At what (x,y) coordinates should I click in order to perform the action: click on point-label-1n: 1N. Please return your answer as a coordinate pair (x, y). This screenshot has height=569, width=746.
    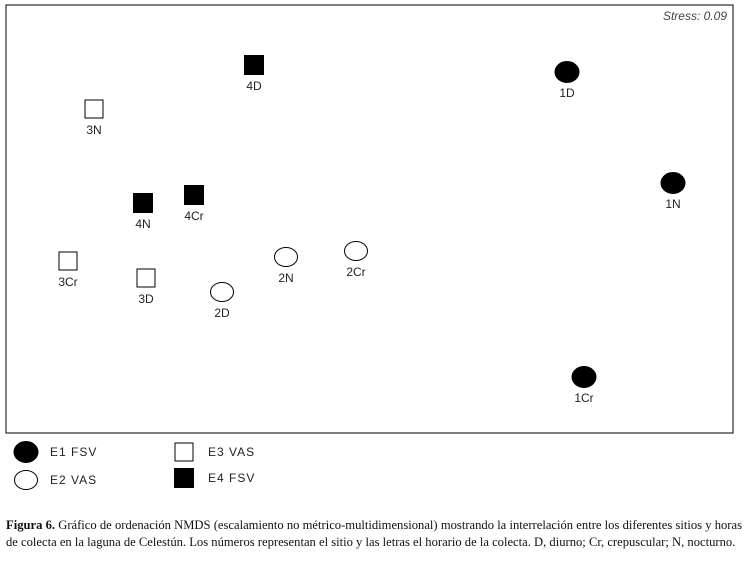
    Looking at the image, I should click on (672, 204).